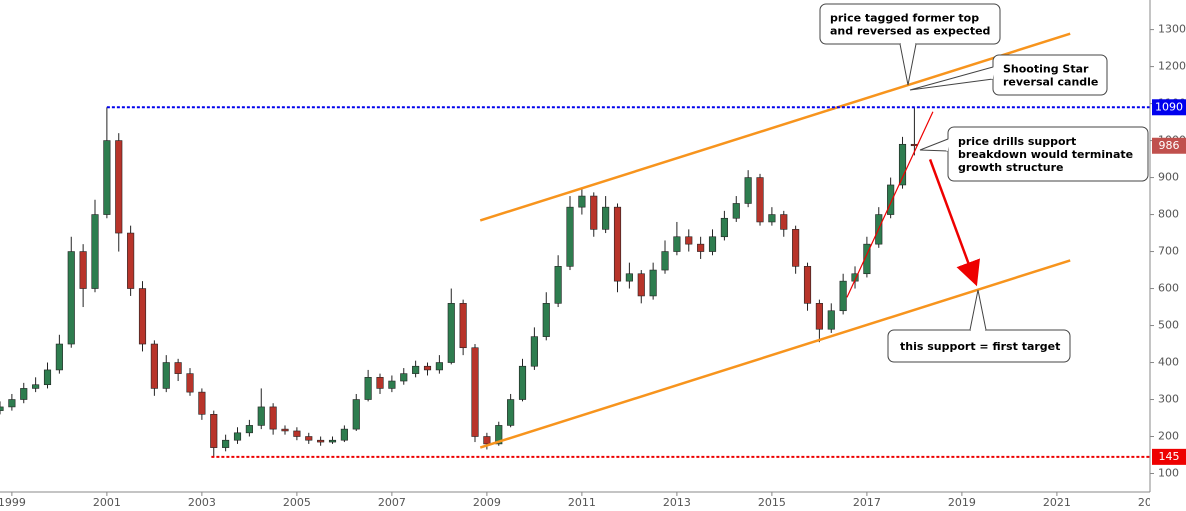  Describe the element at coordinates (1046, 69) in the screenshot. I see `callout-text: Shooting Star` at that location.